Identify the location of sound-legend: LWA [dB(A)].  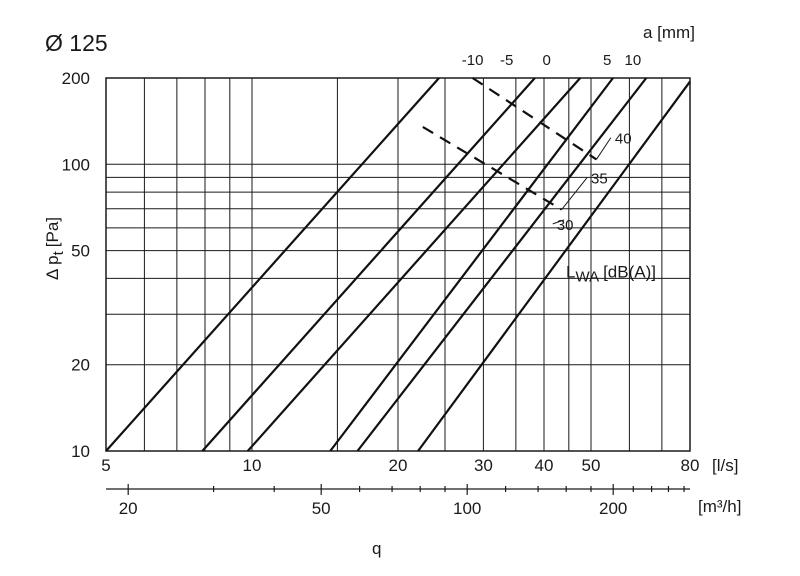
(611, 273).